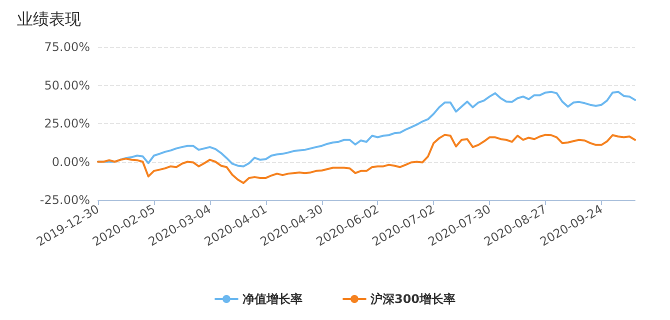  What do you see at coordinates (67, 123) in the screenshot?
I see `y-tick-label: 25.00%` at bounding box center [67, 123].